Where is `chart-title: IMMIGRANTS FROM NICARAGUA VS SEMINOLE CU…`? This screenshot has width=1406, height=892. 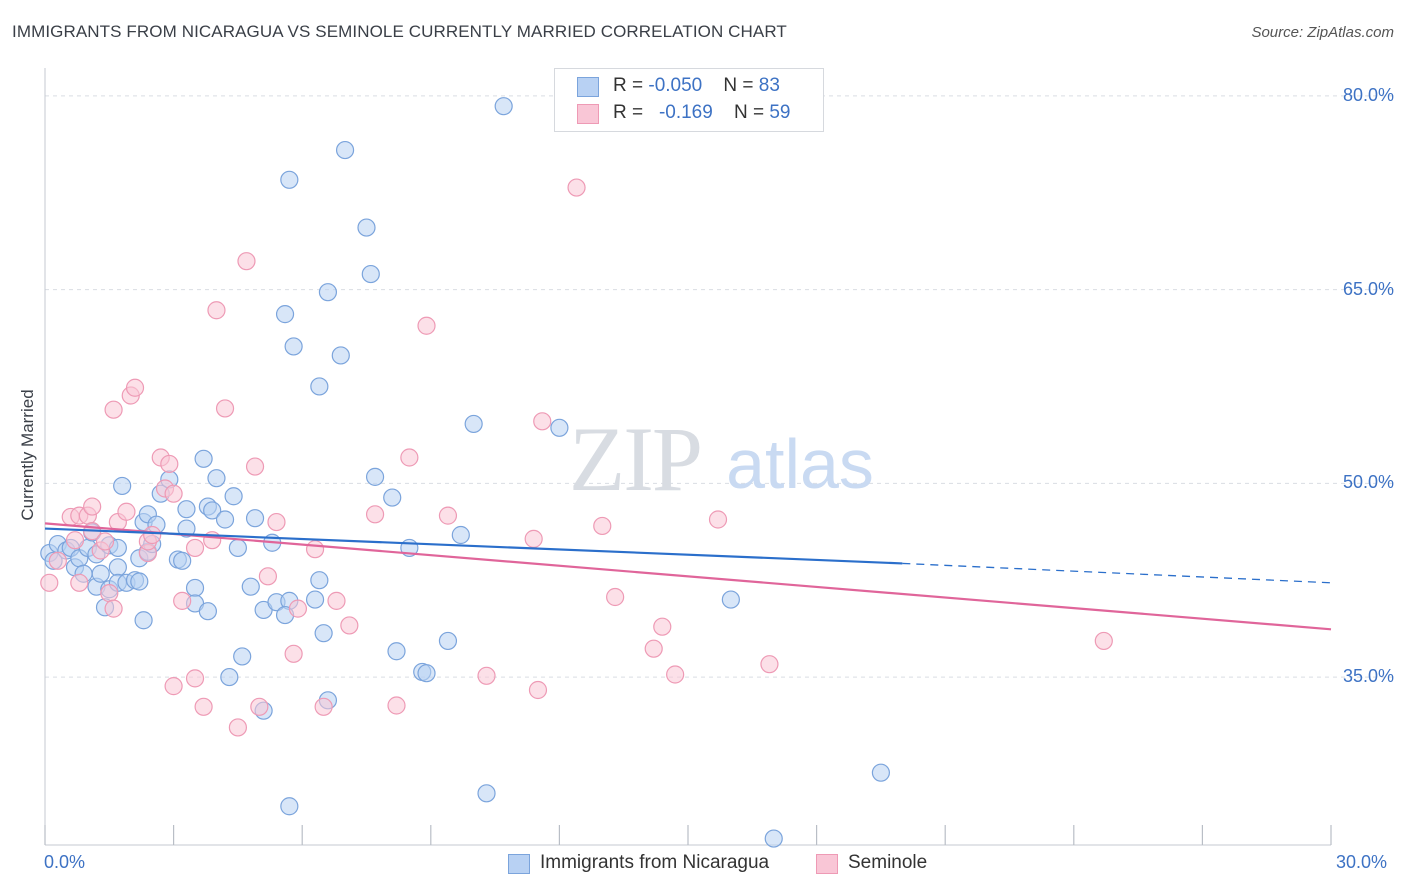
chart-title: IMMIGRANTS FROM NICARAGUA VS SEMINOLE CU… is located at coordinates (399, 31).